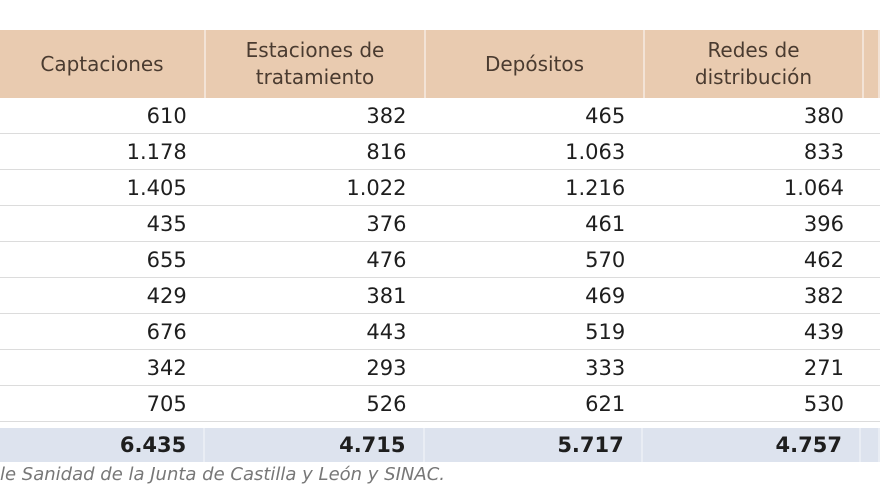 Image resolution: width=880 pixels, height=495 pixels. I want to click on total-cell-partial, so click(870, 445).